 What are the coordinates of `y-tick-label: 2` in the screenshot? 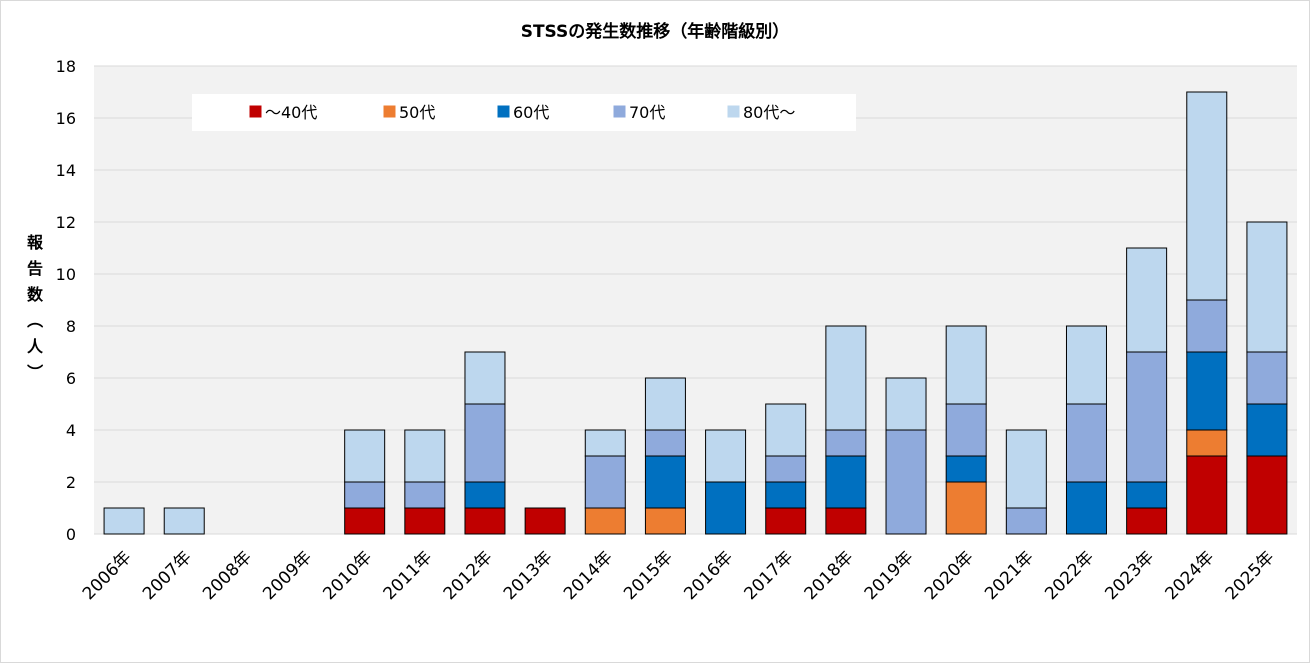 It's located at (71, 482).